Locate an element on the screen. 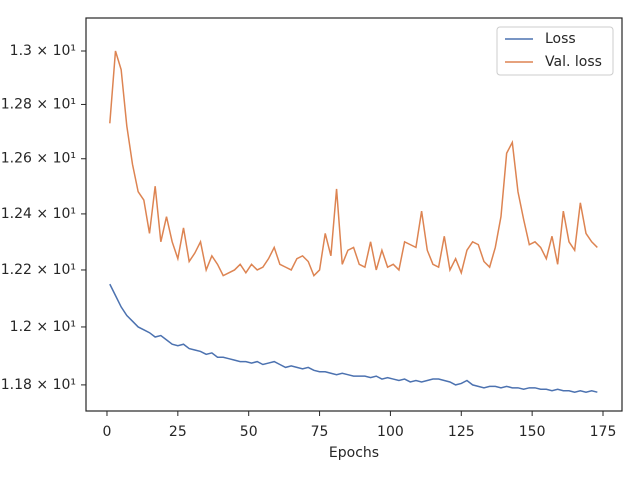 Image resolution: width=640 pixels, height=480 pixels. x-tick-label: 100 is located at coordinates (390, 432).